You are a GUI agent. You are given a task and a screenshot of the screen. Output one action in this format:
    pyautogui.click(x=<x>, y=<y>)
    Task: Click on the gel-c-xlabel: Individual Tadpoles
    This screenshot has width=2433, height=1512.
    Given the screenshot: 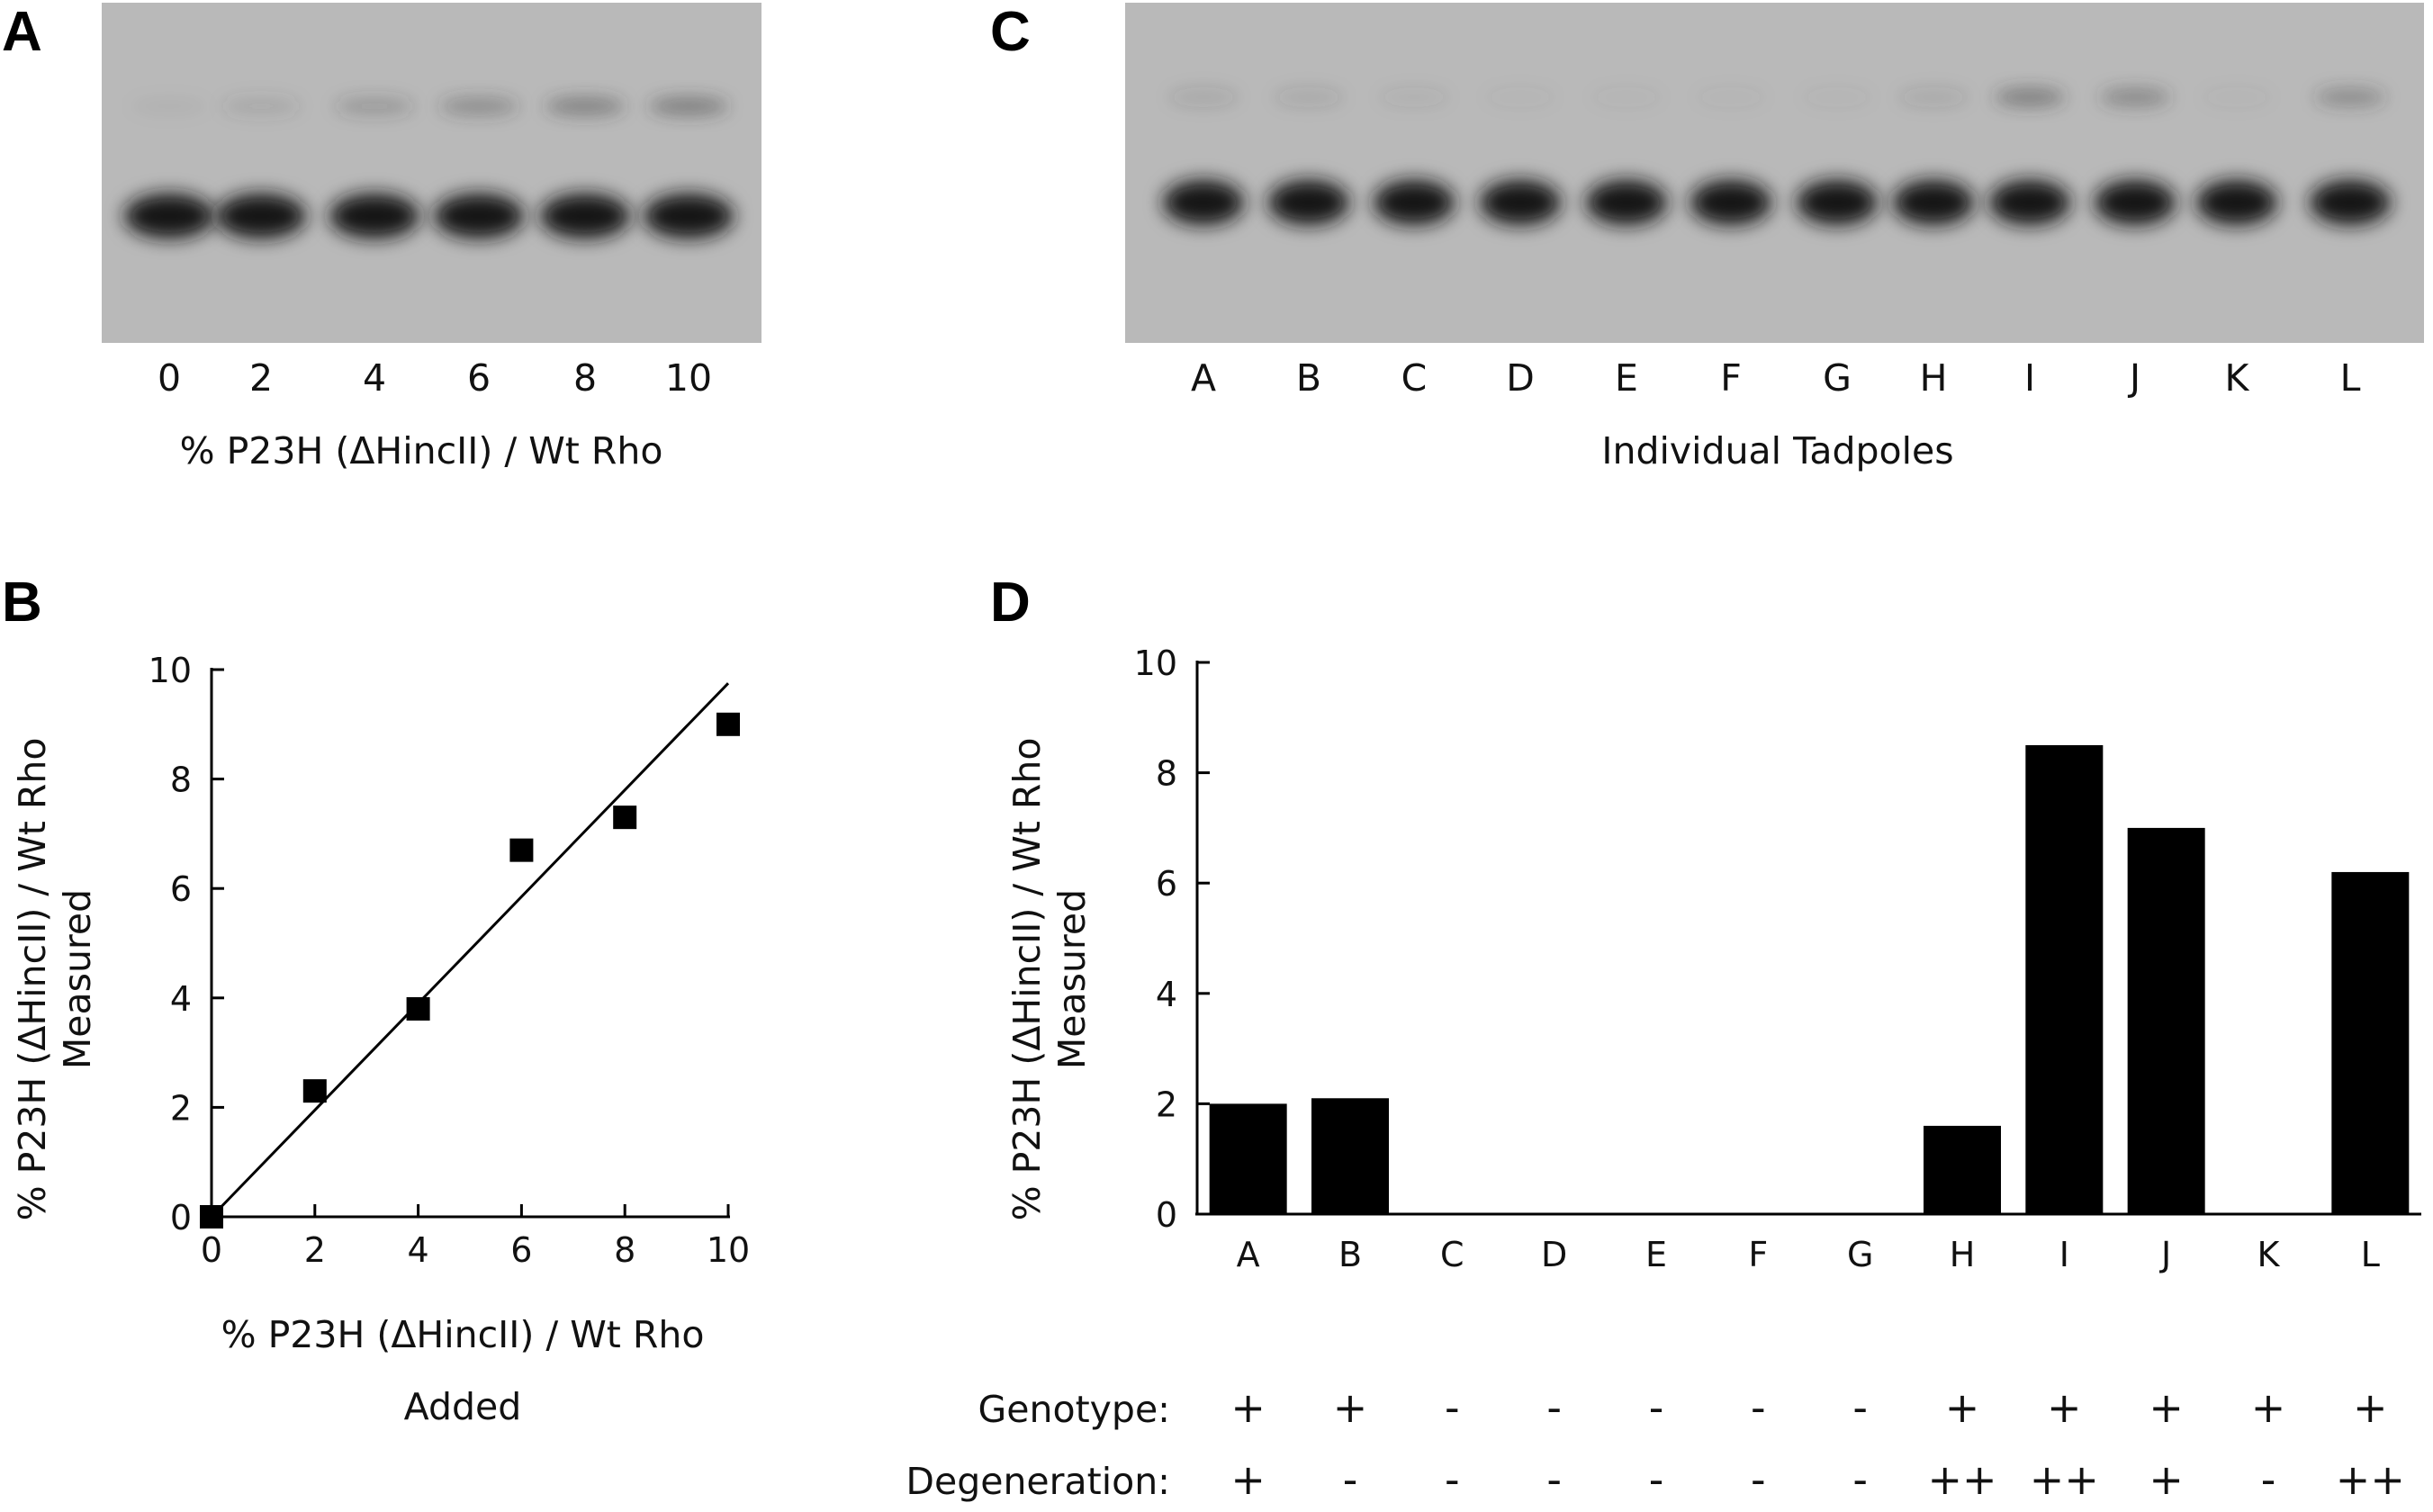 What is the action you would take?
    pyautogui.click(x=1777, y=451)
    